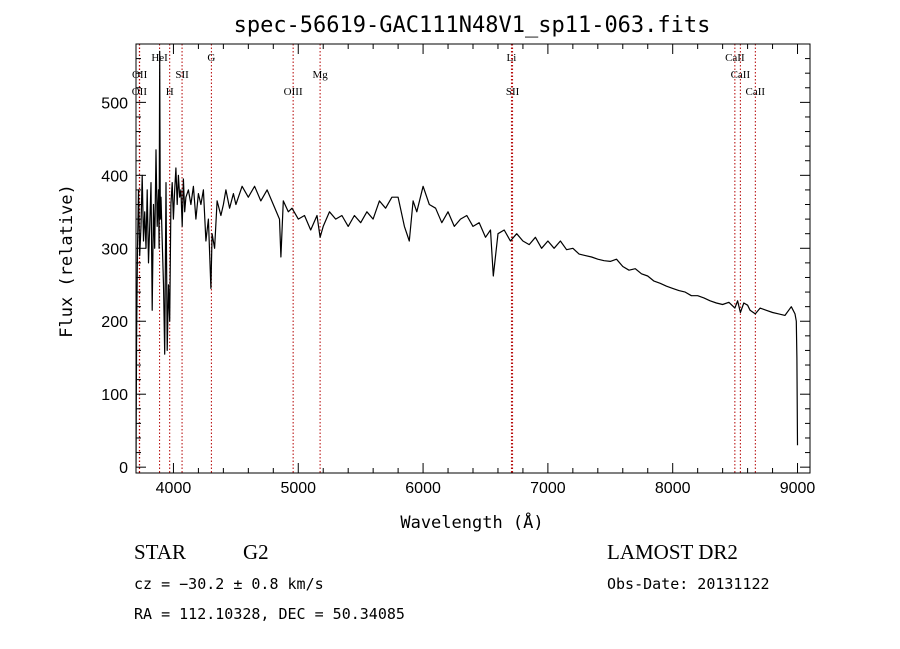 This screenshot has width=900, height=649. What do you see at coordinates (673, 488) in the screenshot?
I see `x-tick-label-8000: 8000` at bounding box center [673, 488].